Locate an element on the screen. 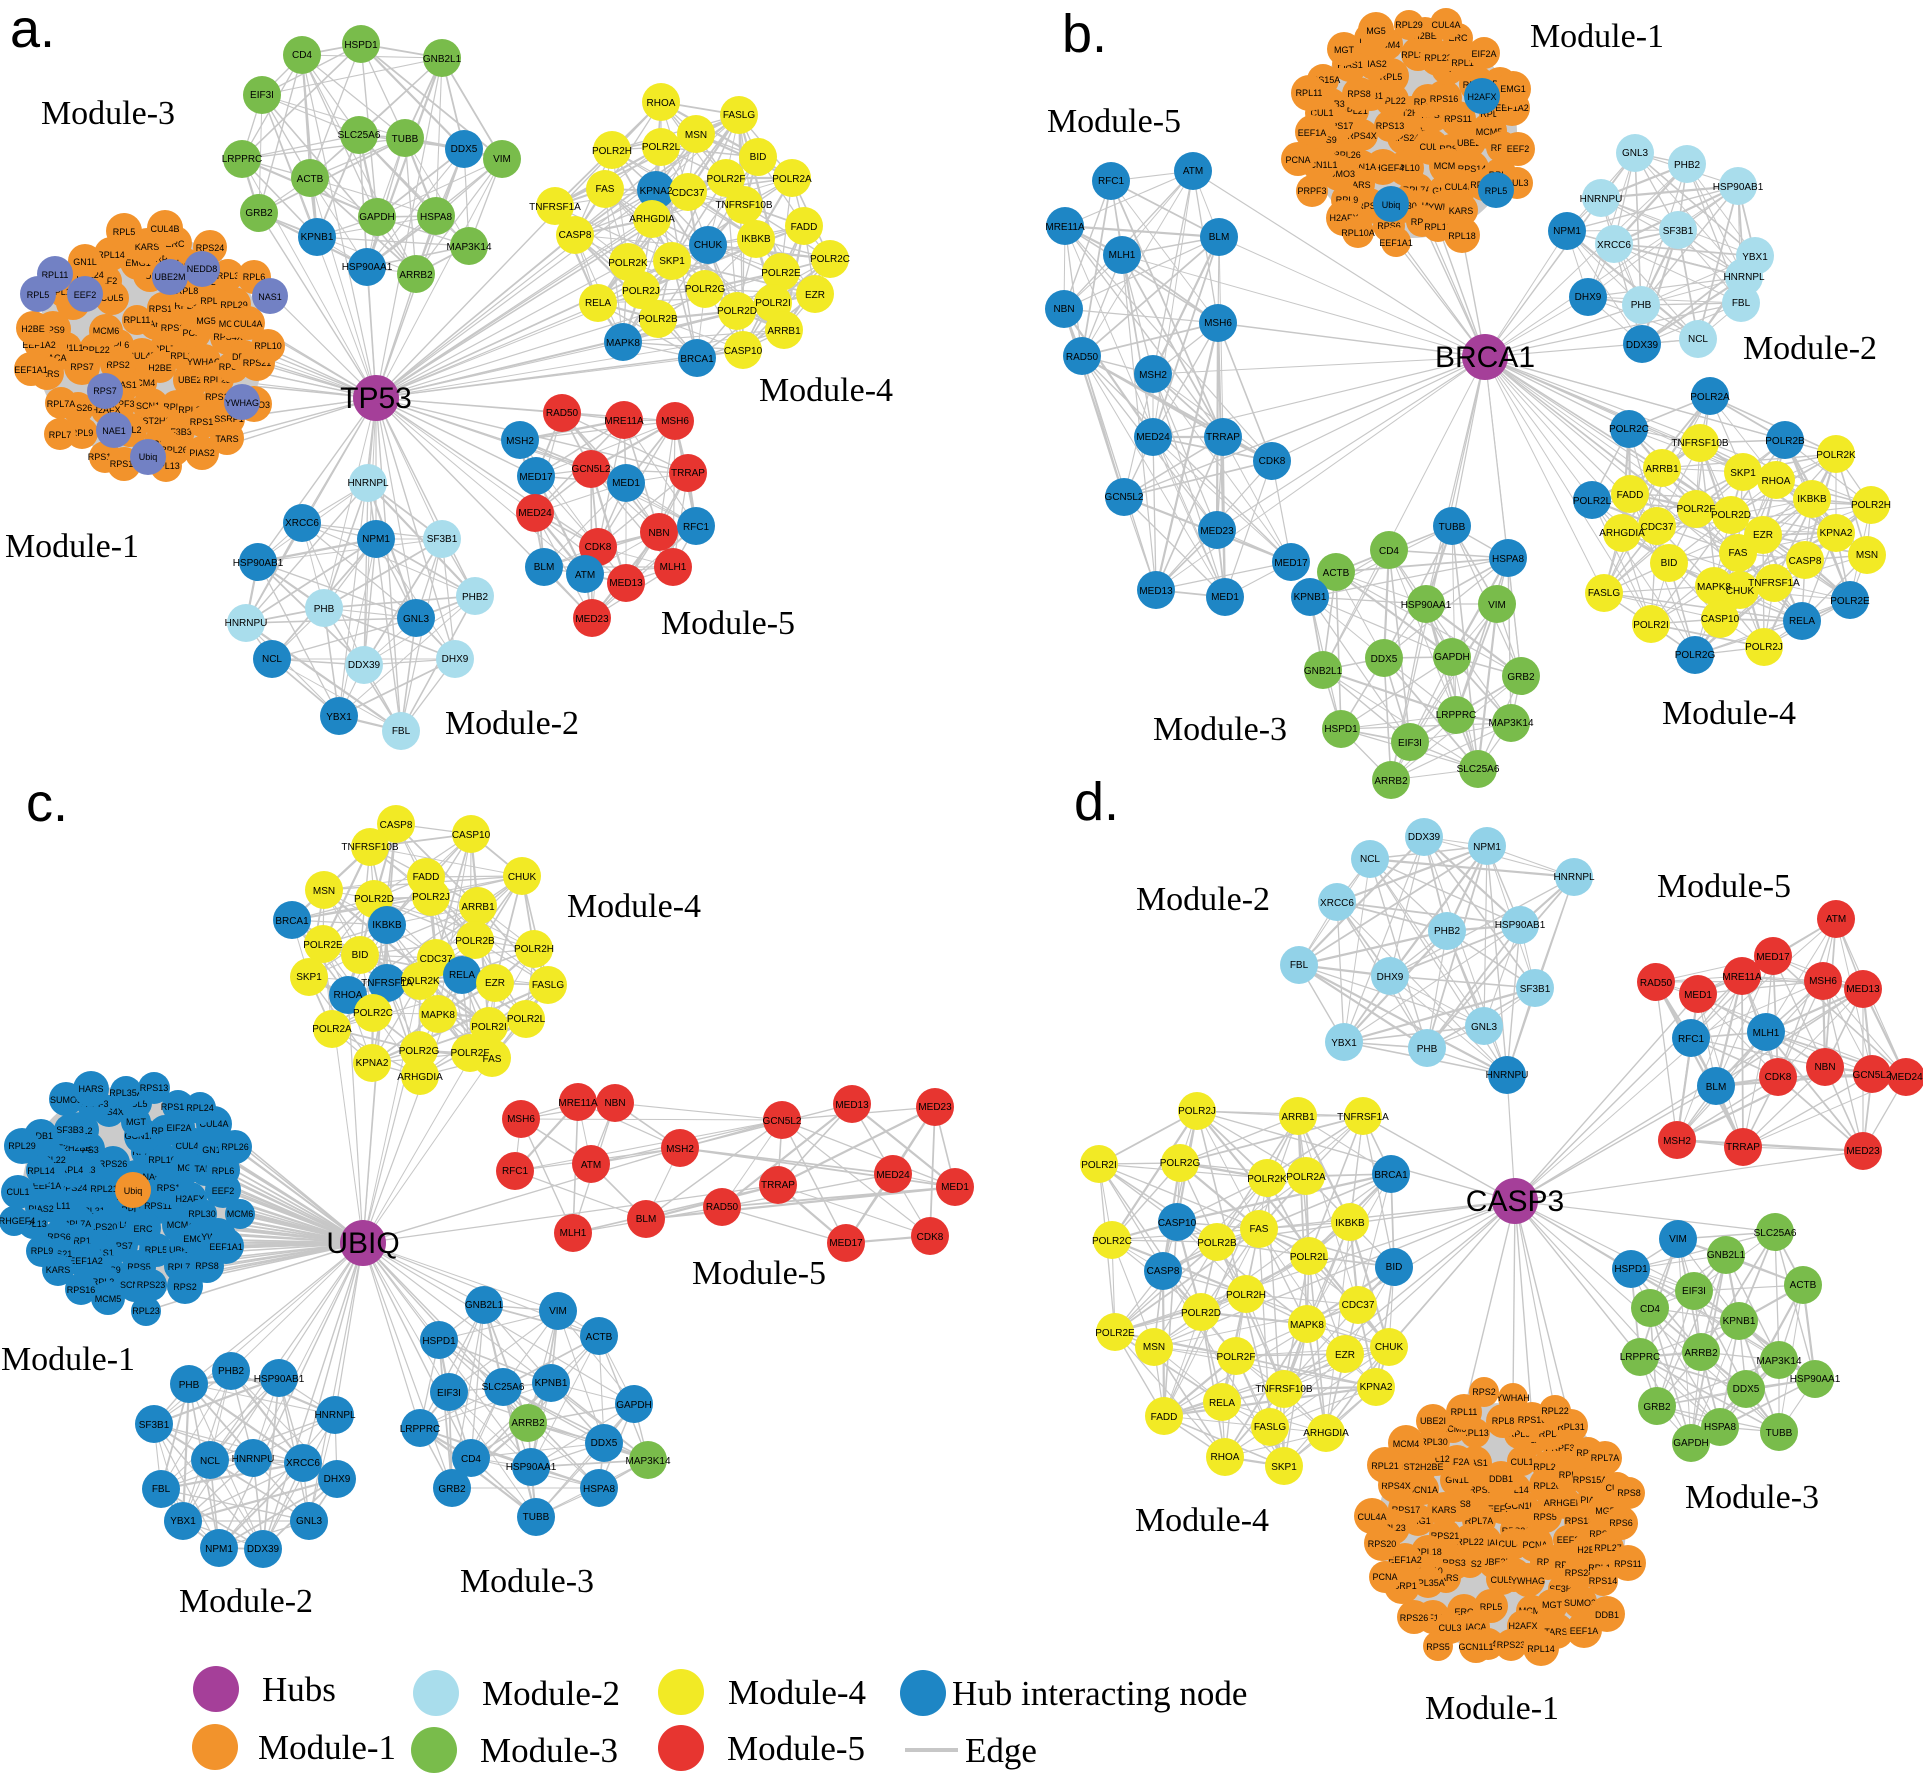  svg-text: Module-4 is located at coordinates (634, 906).